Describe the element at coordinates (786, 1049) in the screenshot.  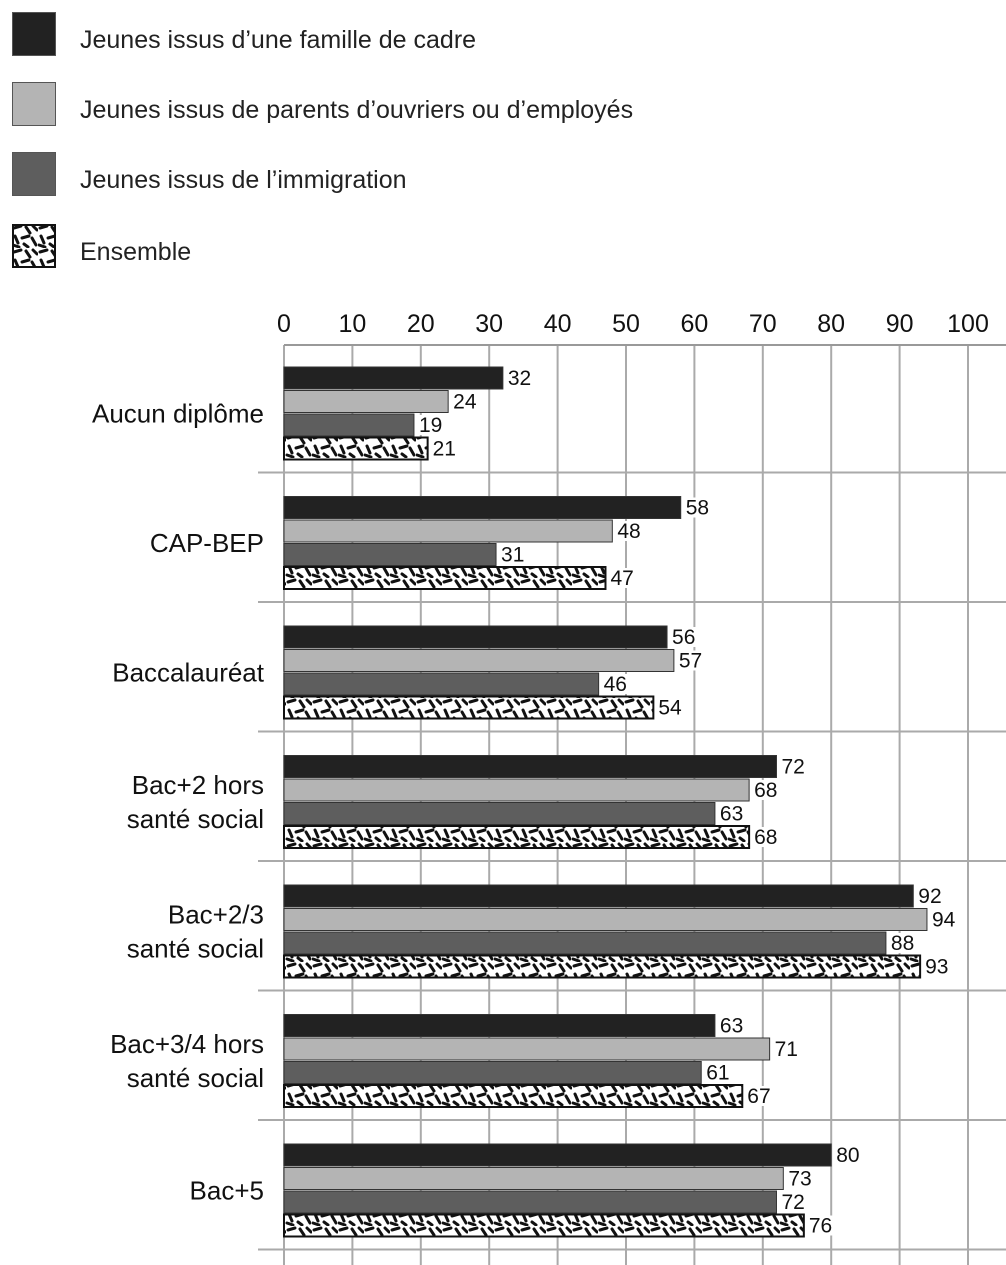
I see `value-label: 71` at that location.